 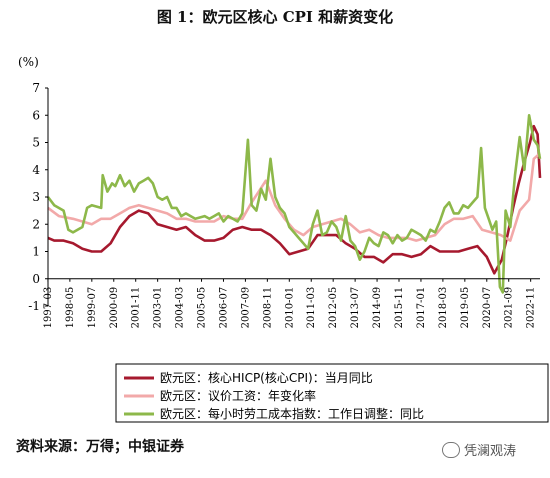 I want to click on legend-box, so click(x=332, y=393).